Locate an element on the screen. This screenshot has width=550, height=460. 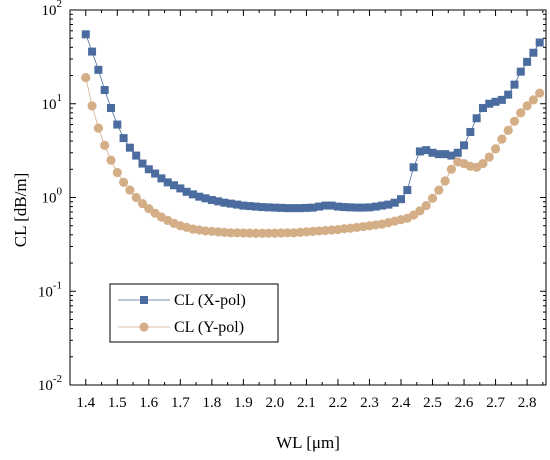
legend-entry: CL (Y-pol) is located at coordinates (181, 327).